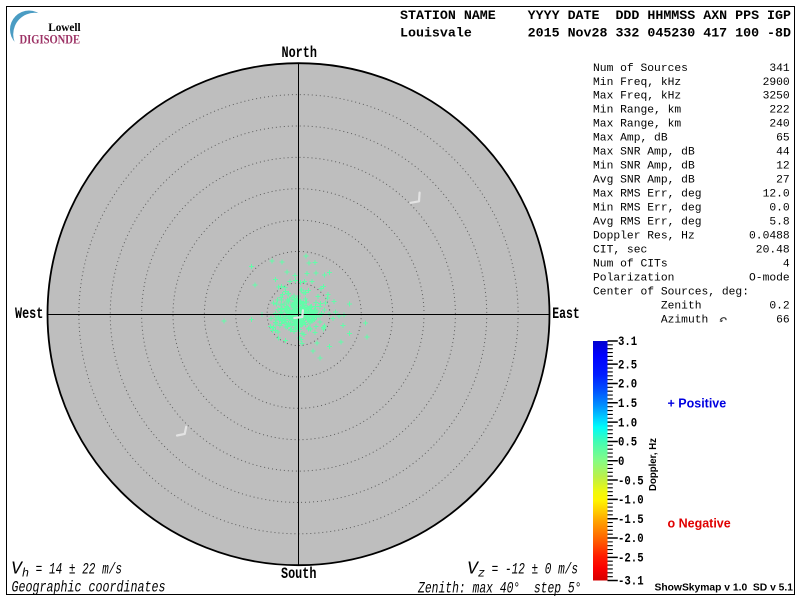 The image size is (800, 600). Describe the element at coordinates (671, 292) in the screenshot. I see `svg-text: Center of Sources, deg:` at that location.